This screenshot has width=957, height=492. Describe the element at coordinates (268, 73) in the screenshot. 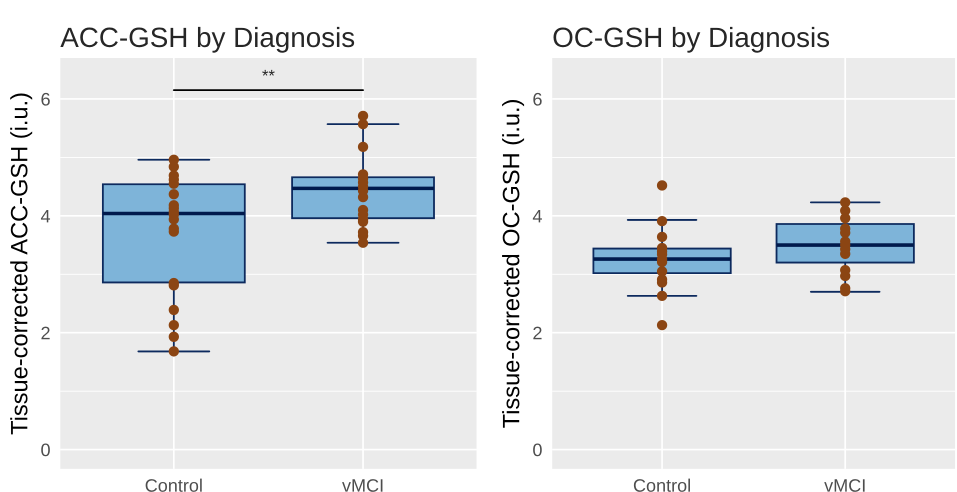

I see `annotation: **` at that location.